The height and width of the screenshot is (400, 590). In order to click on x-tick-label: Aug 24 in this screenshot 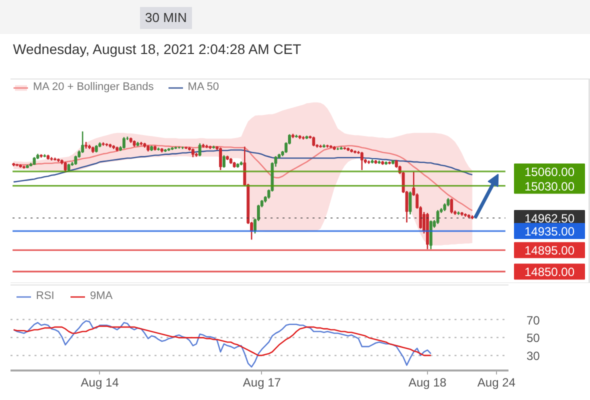, I will do `click(496, 383)`.